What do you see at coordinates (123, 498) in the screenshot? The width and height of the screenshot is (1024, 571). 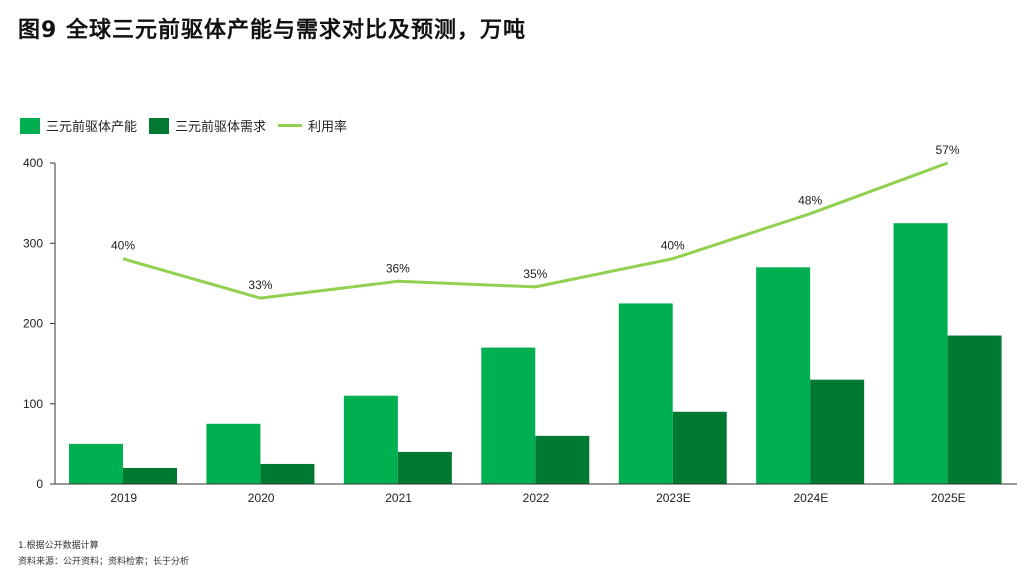 I see `x-tick-label: 2019` at bounding box center [123, 498].